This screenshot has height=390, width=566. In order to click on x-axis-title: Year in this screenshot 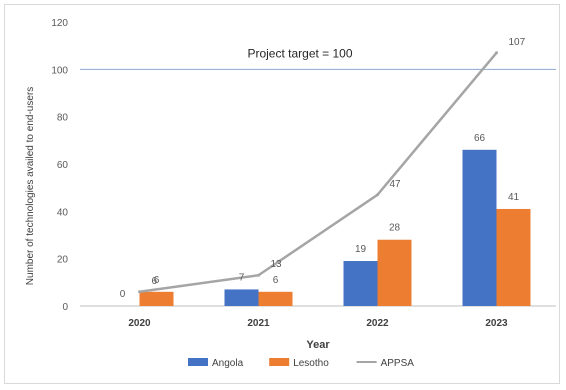, I will do `click(318, 345)`.